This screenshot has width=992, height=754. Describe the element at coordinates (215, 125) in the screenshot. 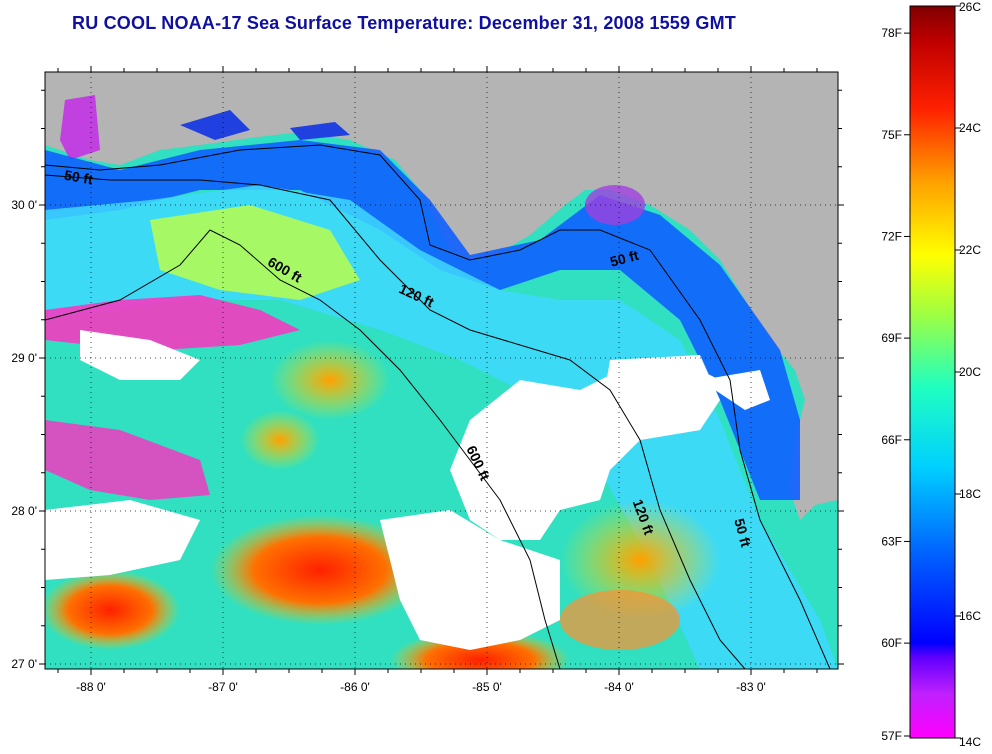

I see `bay-water` at that location.